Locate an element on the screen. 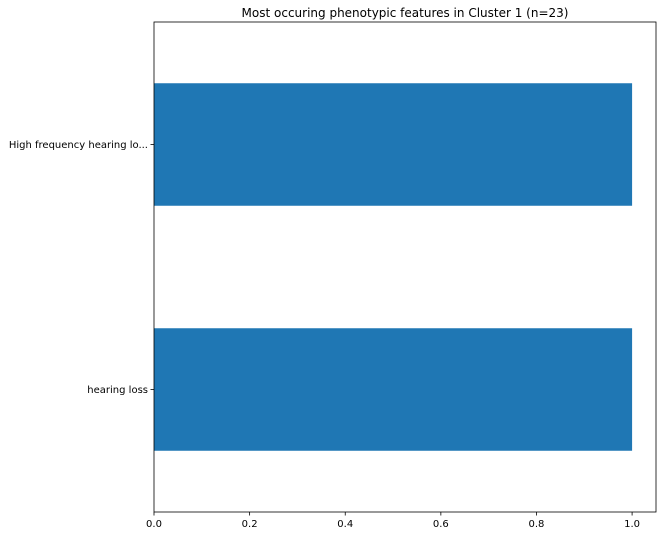 The width and height of the screenshot is (663, 536). x-axis-ticks: 0.0 0.2 0.4 0.6 0.8 1.0 is located at coordinates (393, 521).